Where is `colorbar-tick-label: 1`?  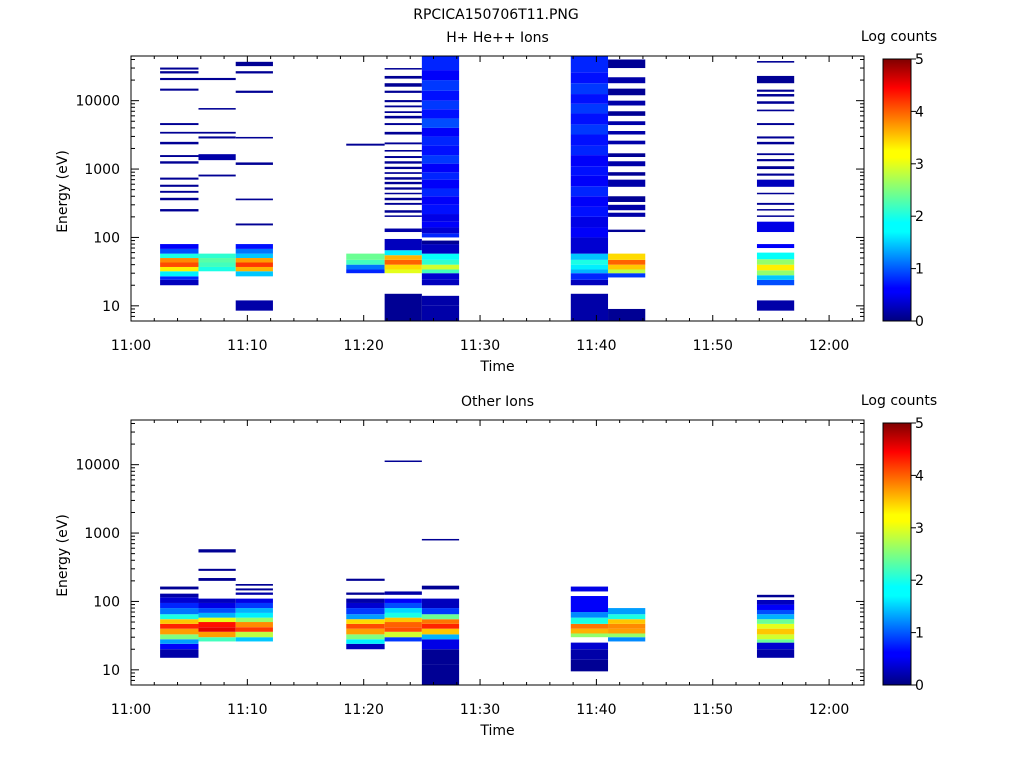
colorbar-tick-label: 1 is located at coordinates (919, 270).